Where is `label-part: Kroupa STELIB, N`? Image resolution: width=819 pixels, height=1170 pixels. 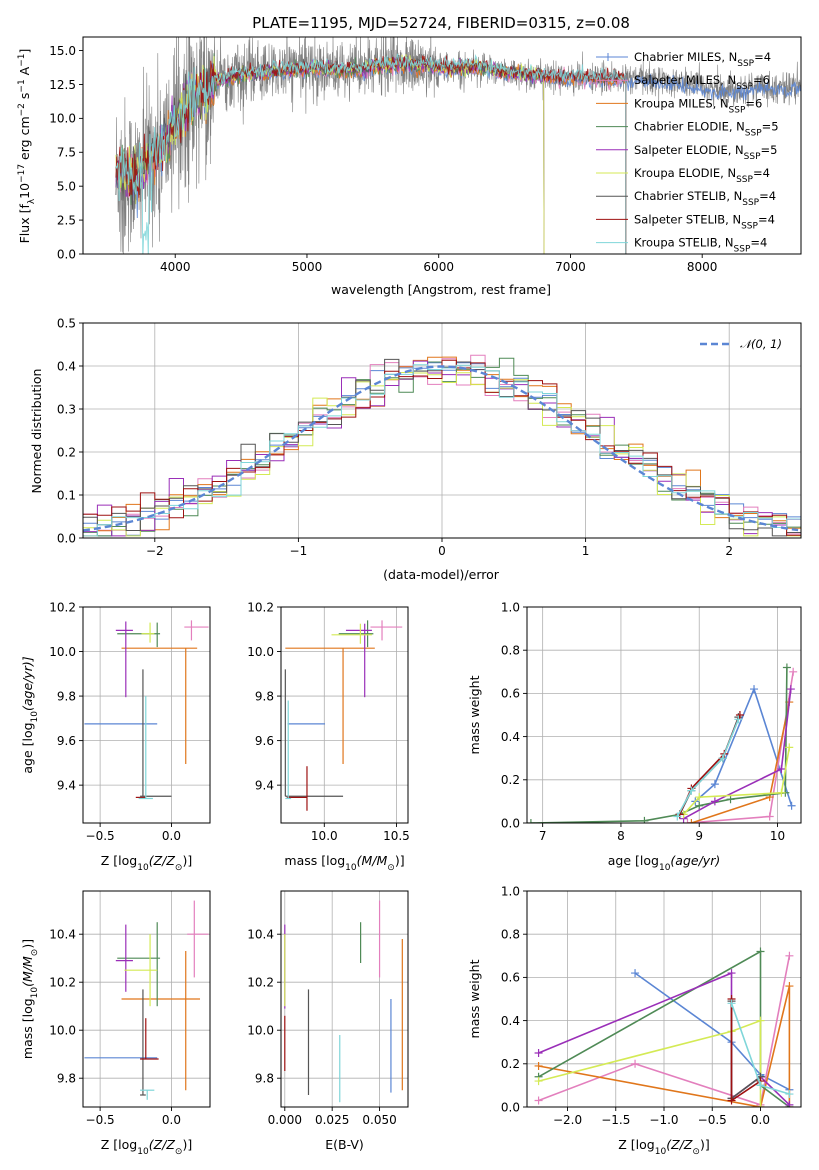 label-part: Kroupa STELIB, N is located at coordinates (684, 243).